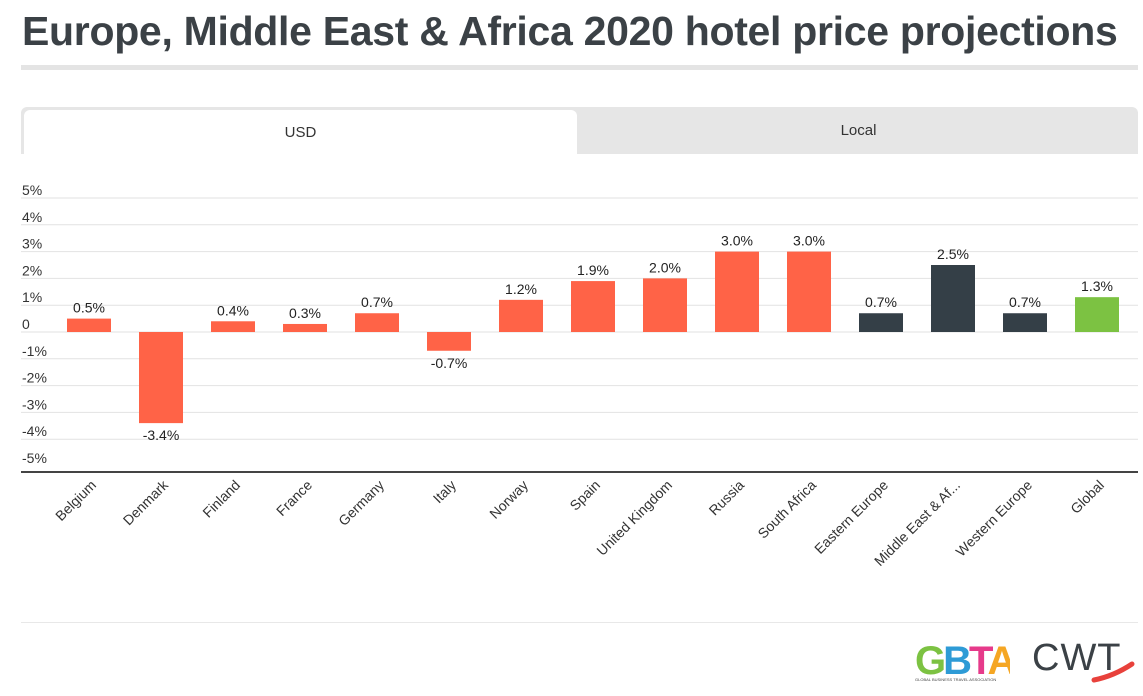 Image resolution: width=1143 pixels, height=696 pixels. Describe the element at coordinates (634, 518) in the screenshot. I see `x-tick-label: United Kingdom` at that location.